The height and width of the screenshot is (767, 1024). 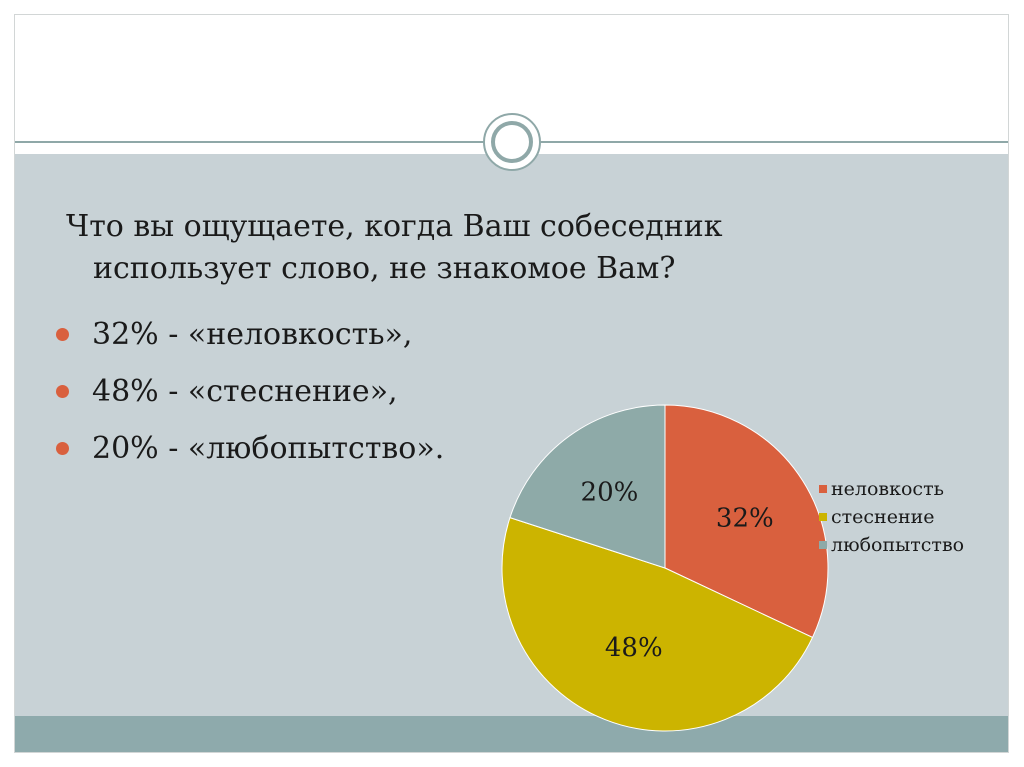 I want to click on pie-slice-стеснение, so click(x=657, y=624).